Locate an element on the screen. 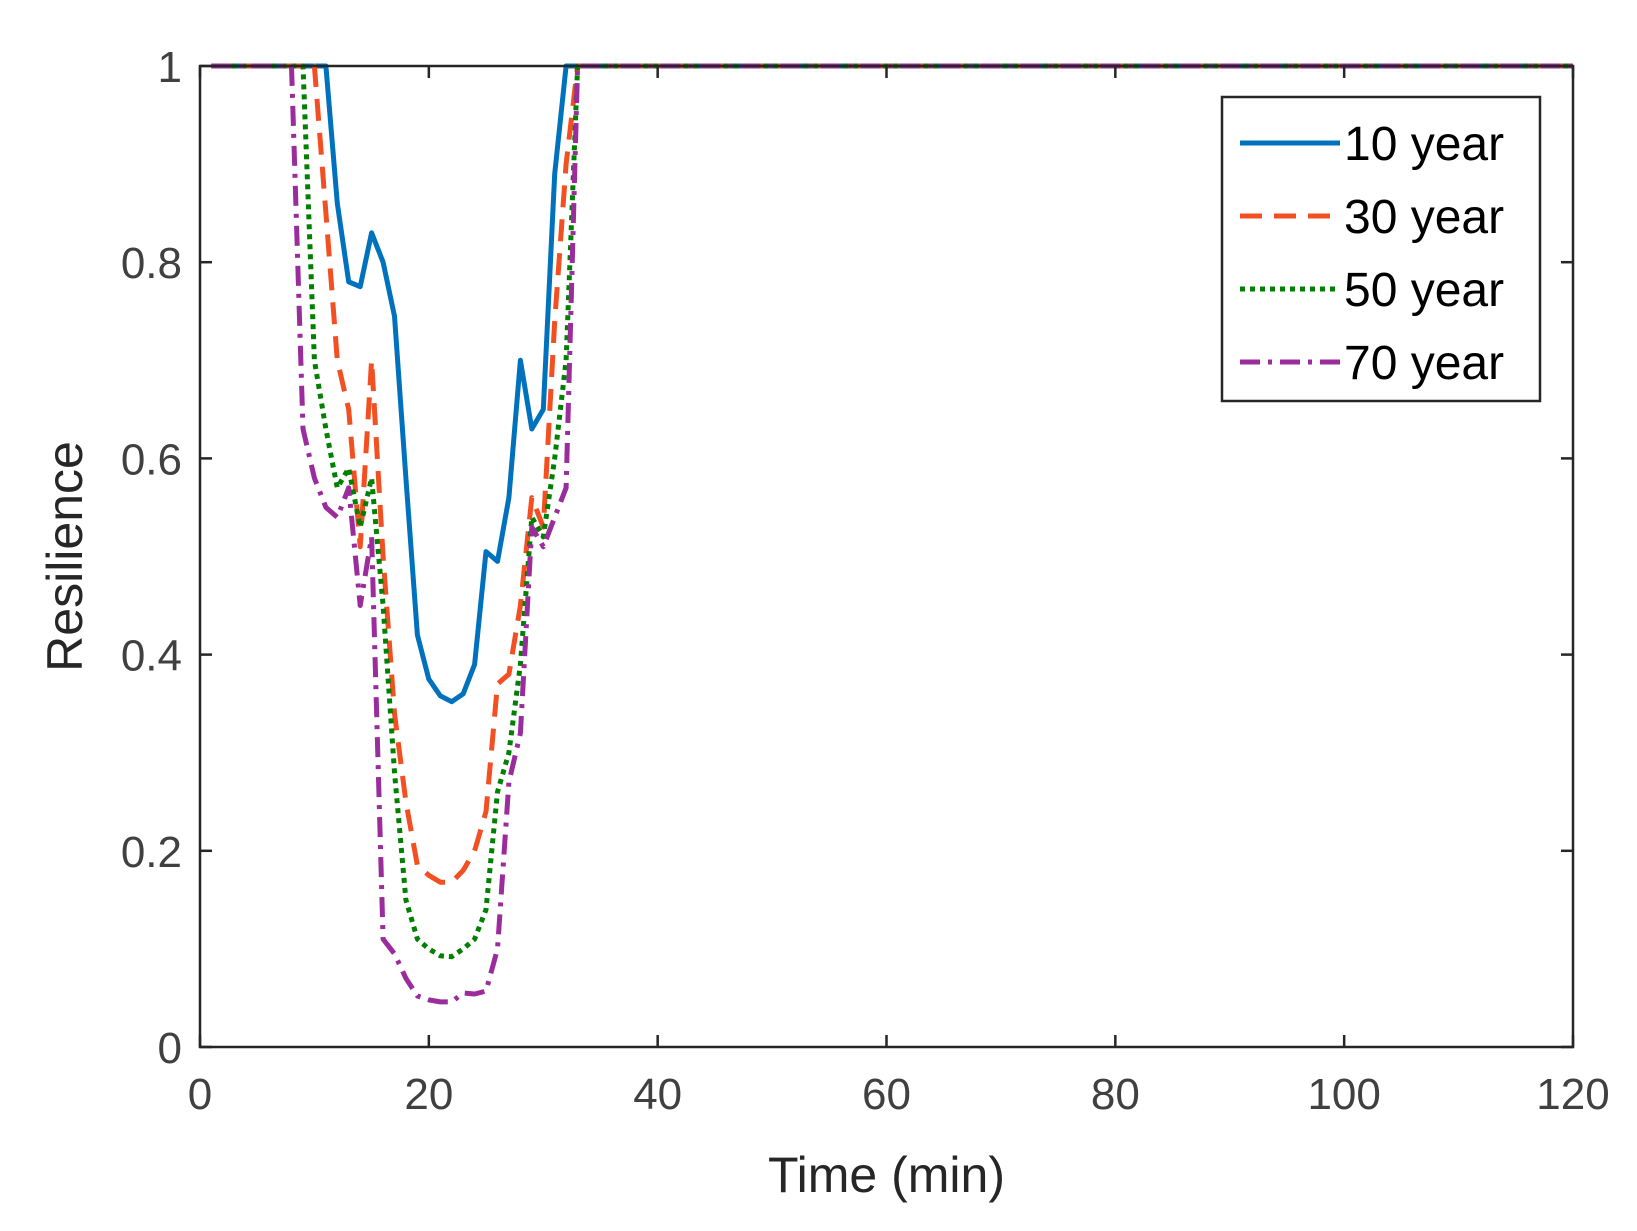 Image resolution: width=1637 pixels, height=1231 pixels. x-tick-label: 80 is located at coordinates (1115, 1094).